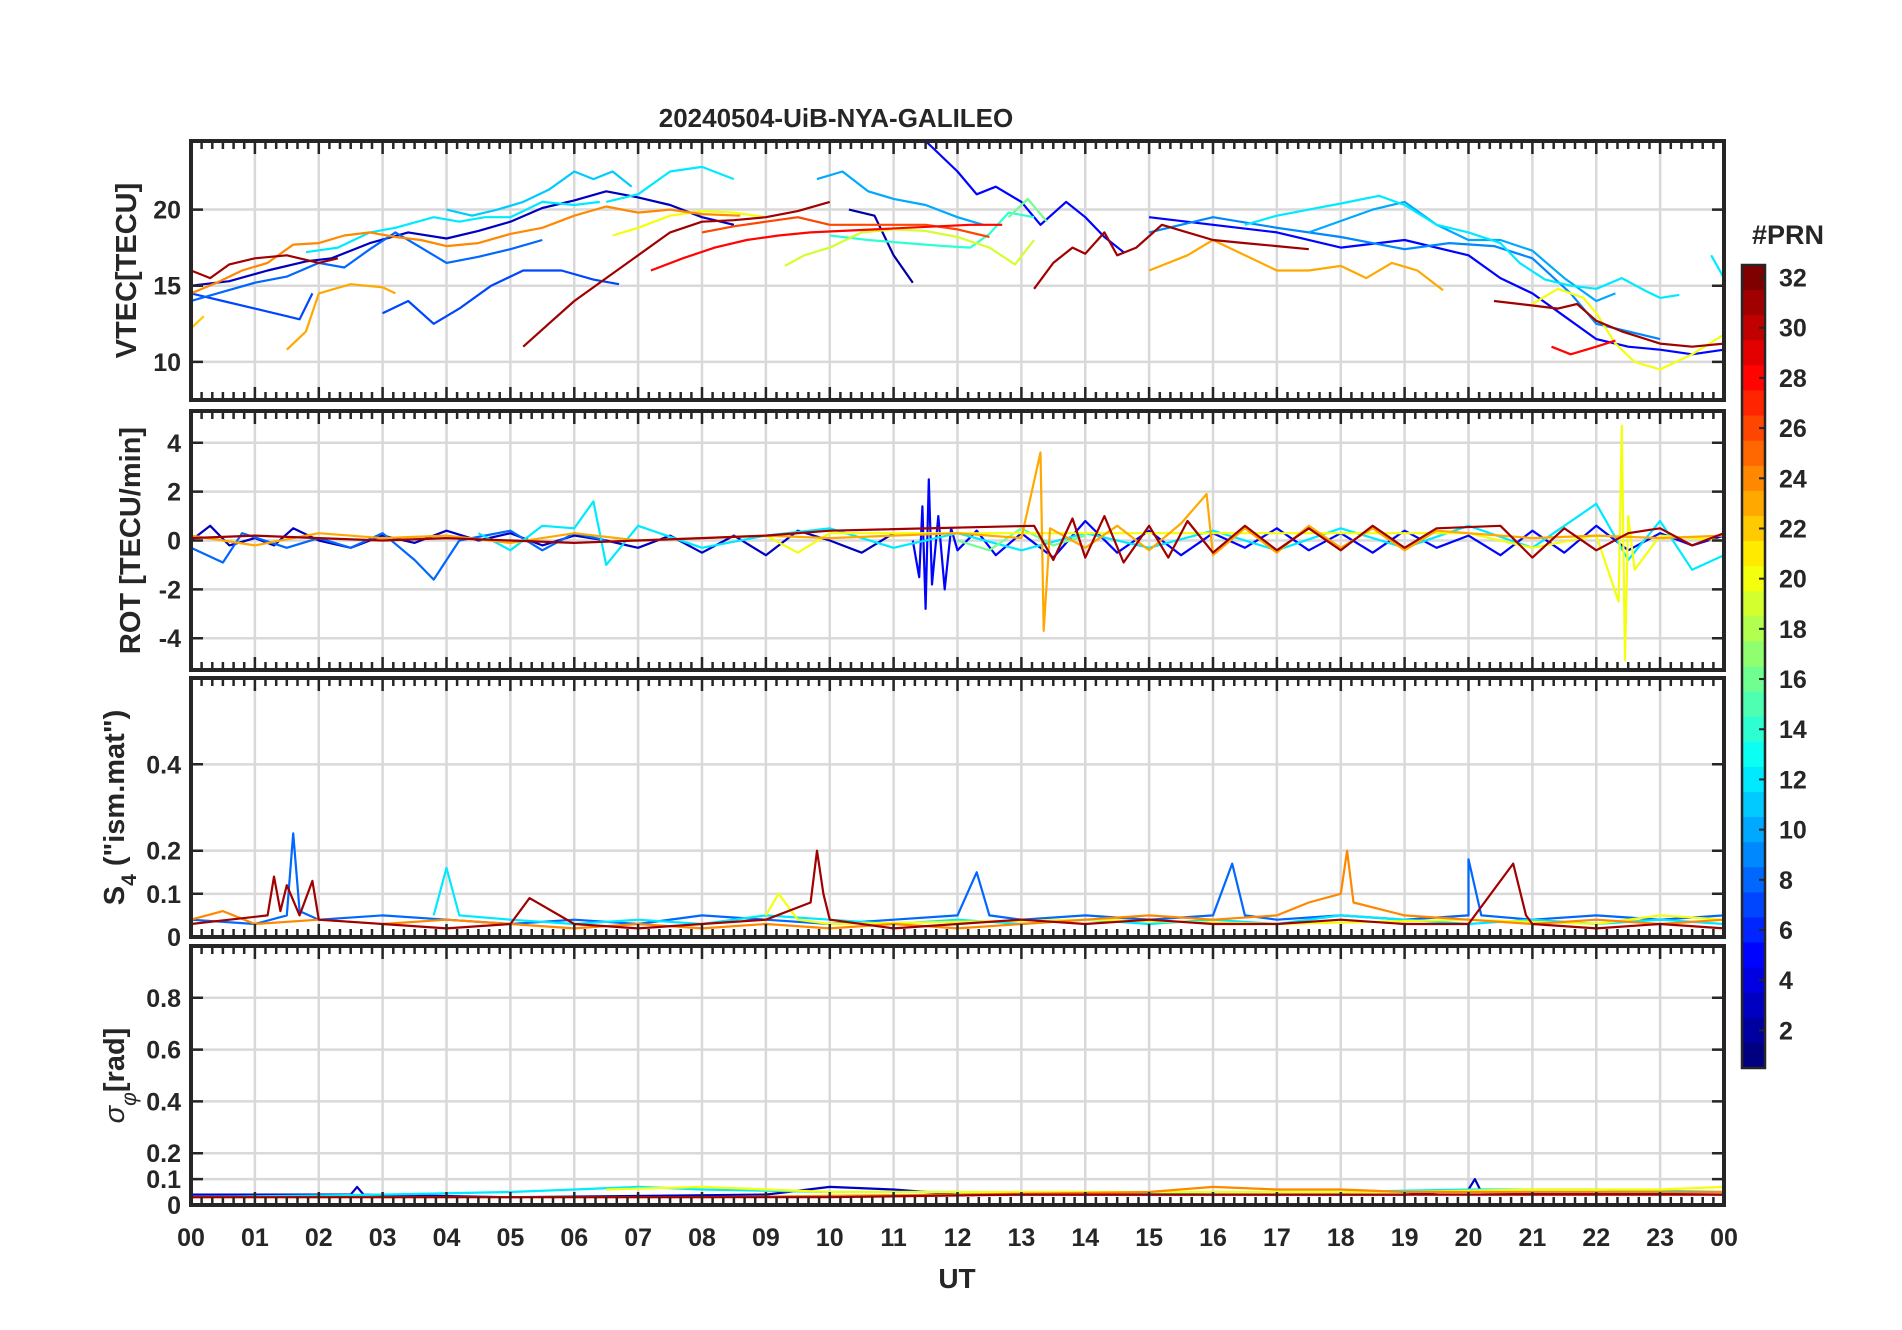 The image size is (1902, 1330). Describe the element at coordinates (893, 1238) in the screenshot. I see `x-tick-label: 11` at that location.